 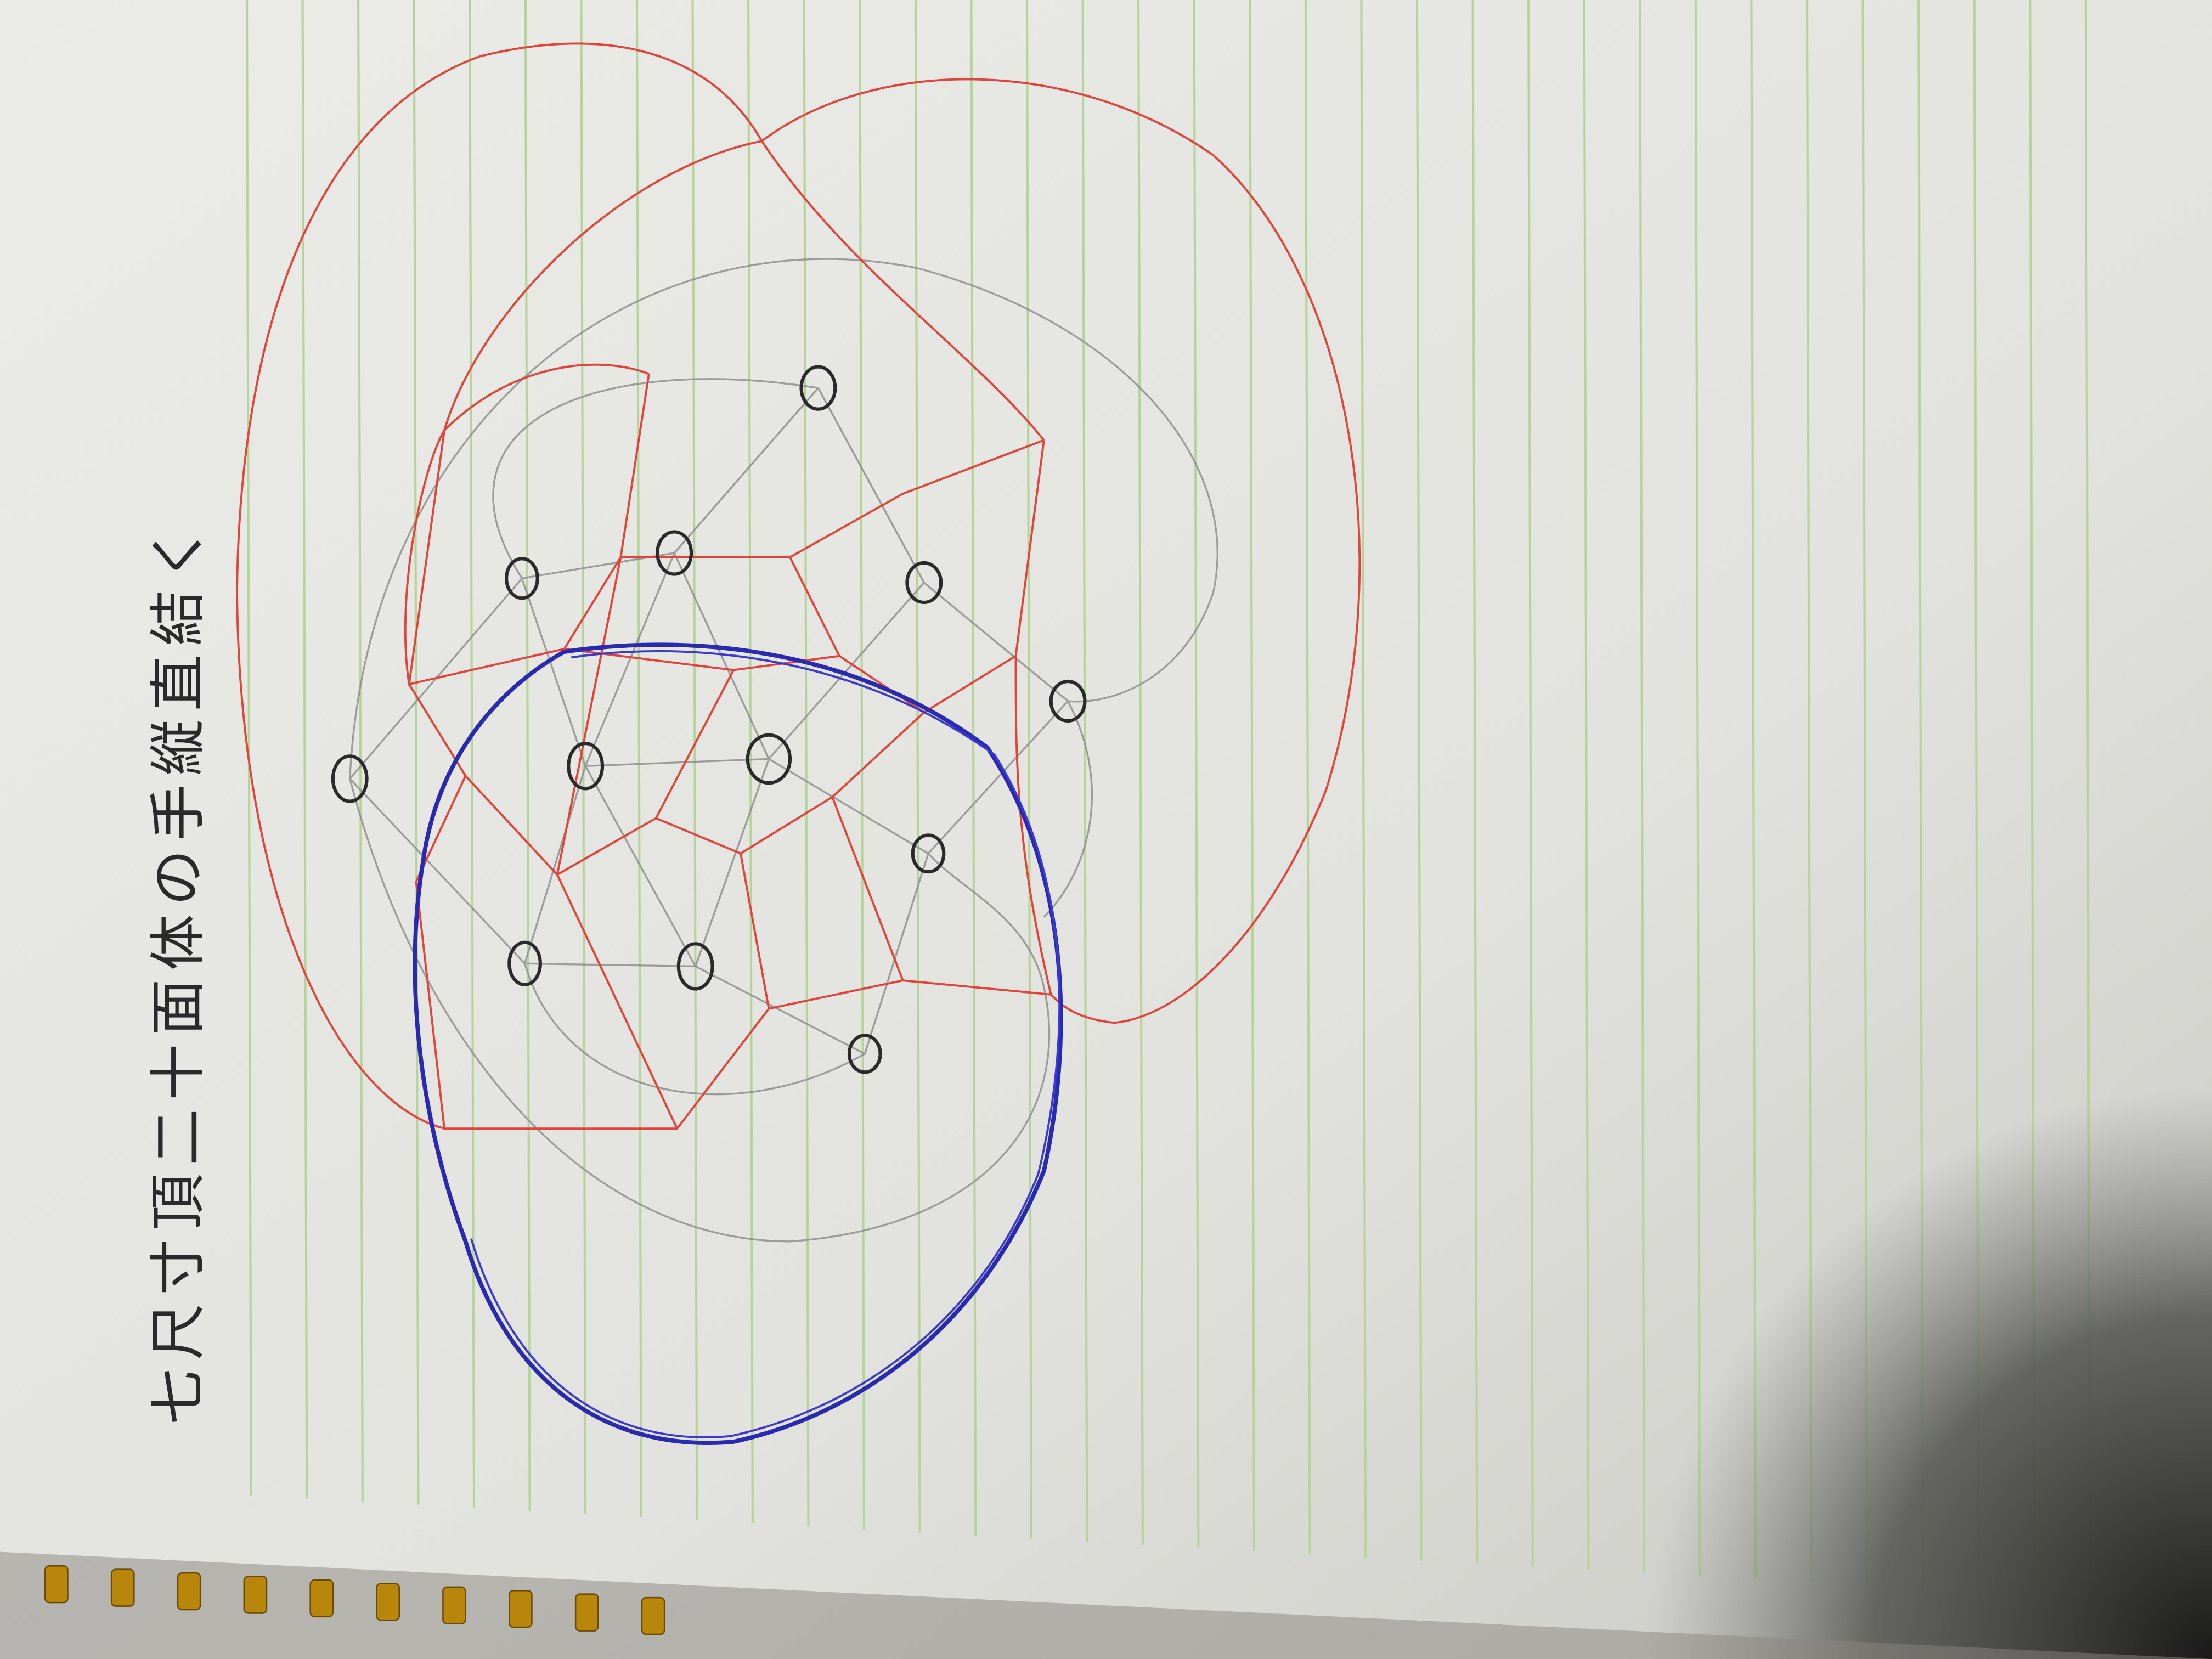 What do you see at coordinates (766, 1044) in the screenshot?
I see `blue-loop-trace` at bounding box center [766, 1044].